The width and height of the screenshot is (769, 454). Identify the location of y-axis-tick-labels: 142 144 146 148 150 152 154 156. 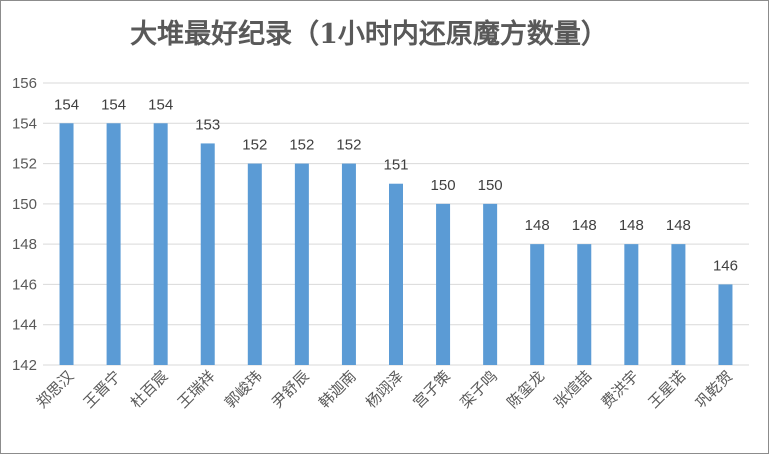
(24, 224).